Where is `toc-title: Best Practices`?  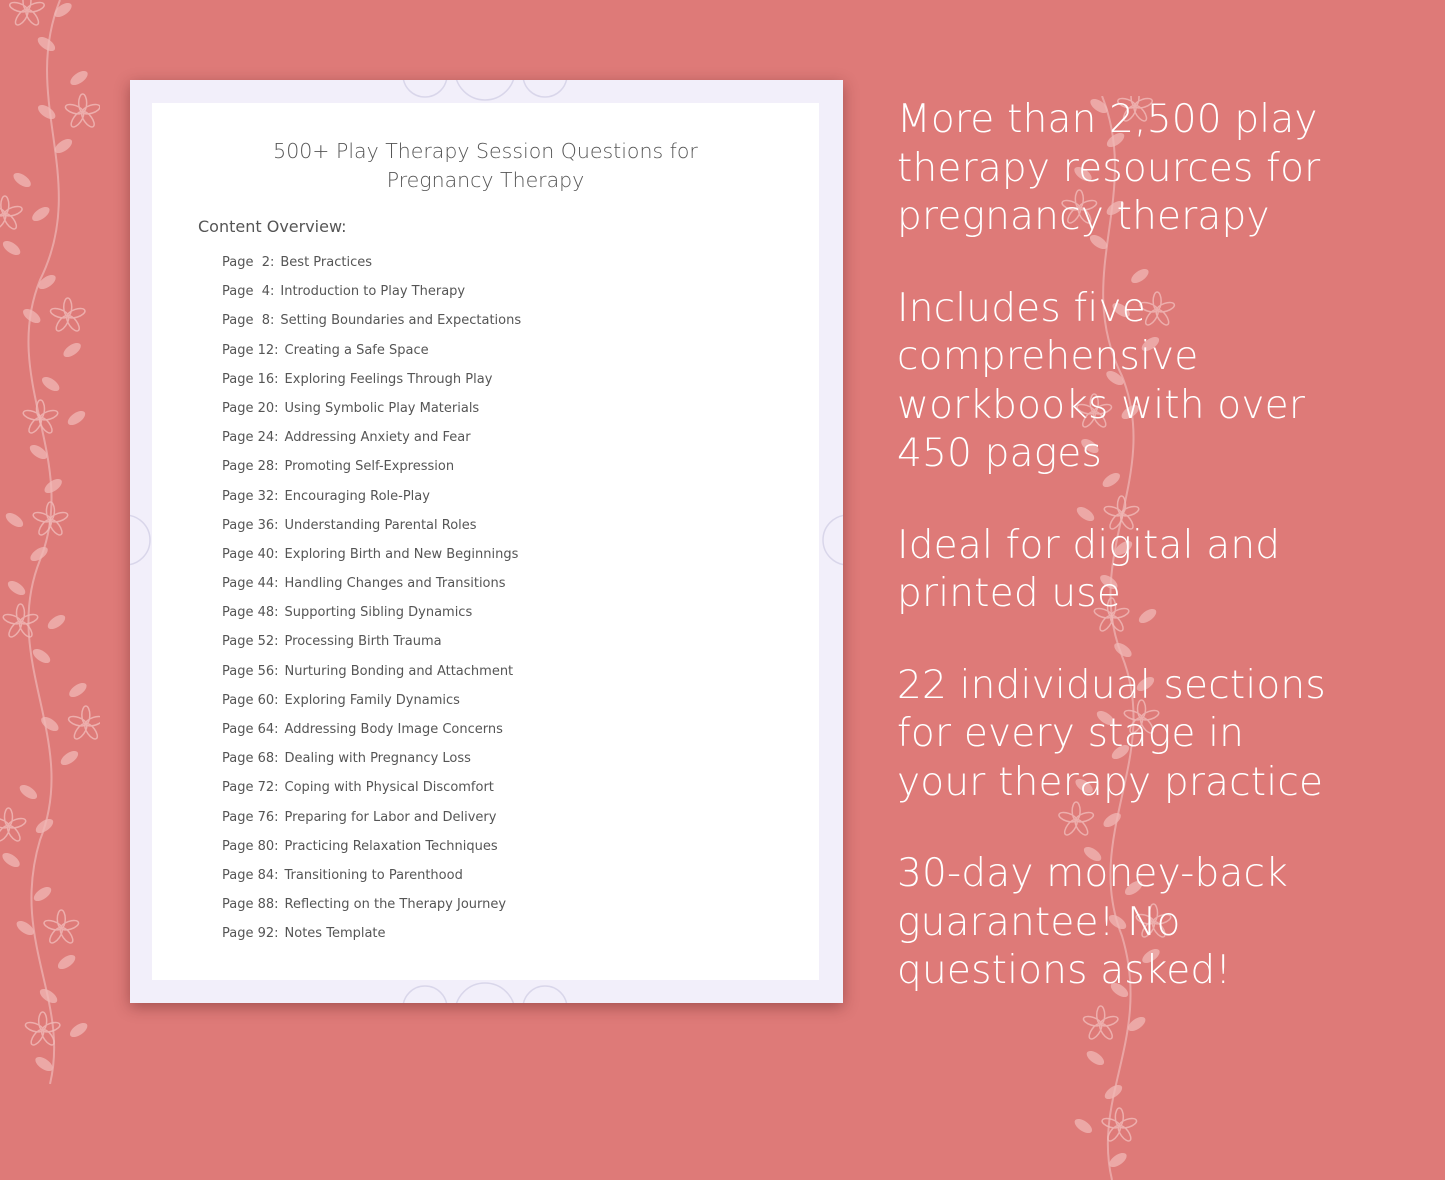
toc-title: Best Practices is located at coordinates (326, 262).